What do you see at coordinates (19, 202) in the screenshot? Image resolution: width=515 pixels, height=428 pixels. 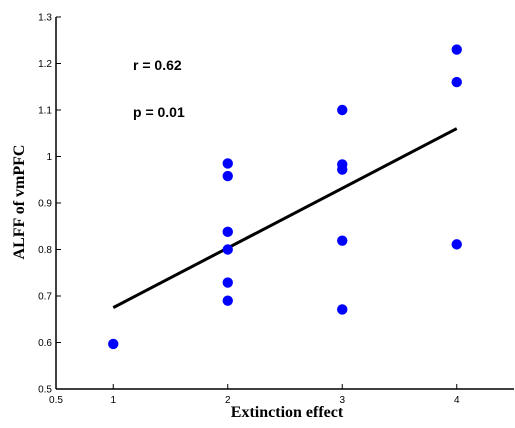 I see `y-axis-title: ALFF of vmPFC` at bounding box center [19, 202].